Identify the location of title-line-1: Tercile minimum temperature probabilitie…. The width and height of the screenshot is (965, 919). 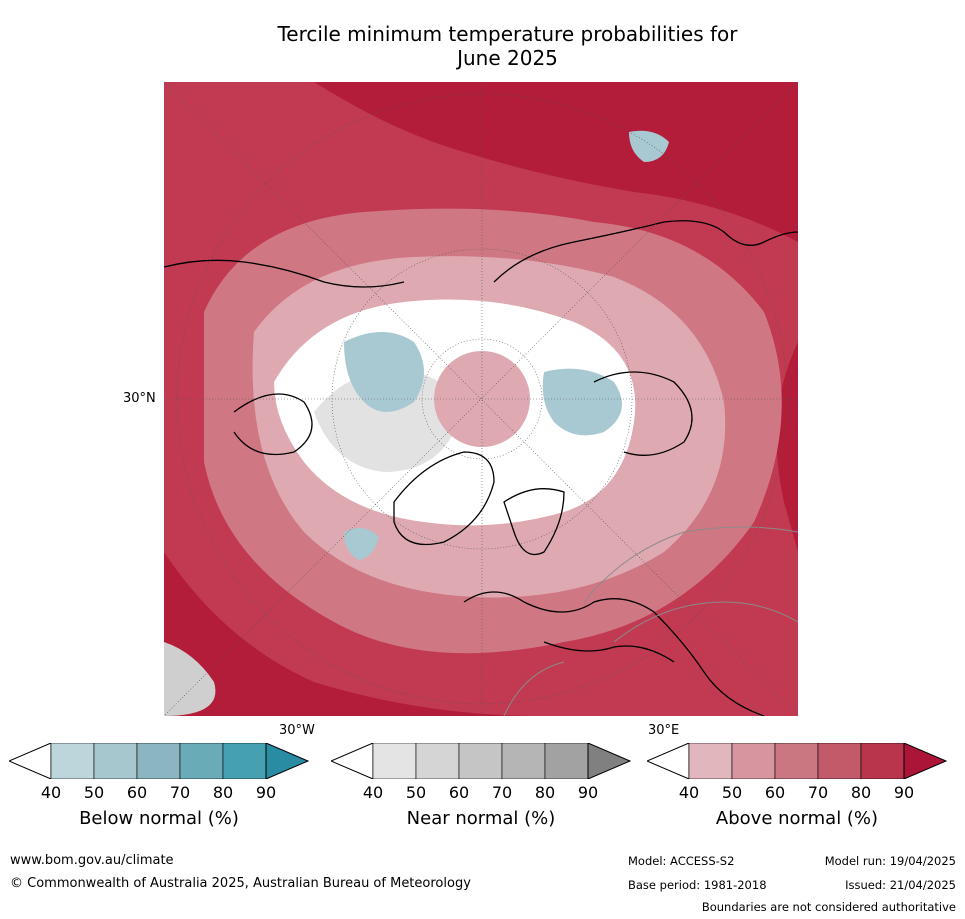
(507, 34).